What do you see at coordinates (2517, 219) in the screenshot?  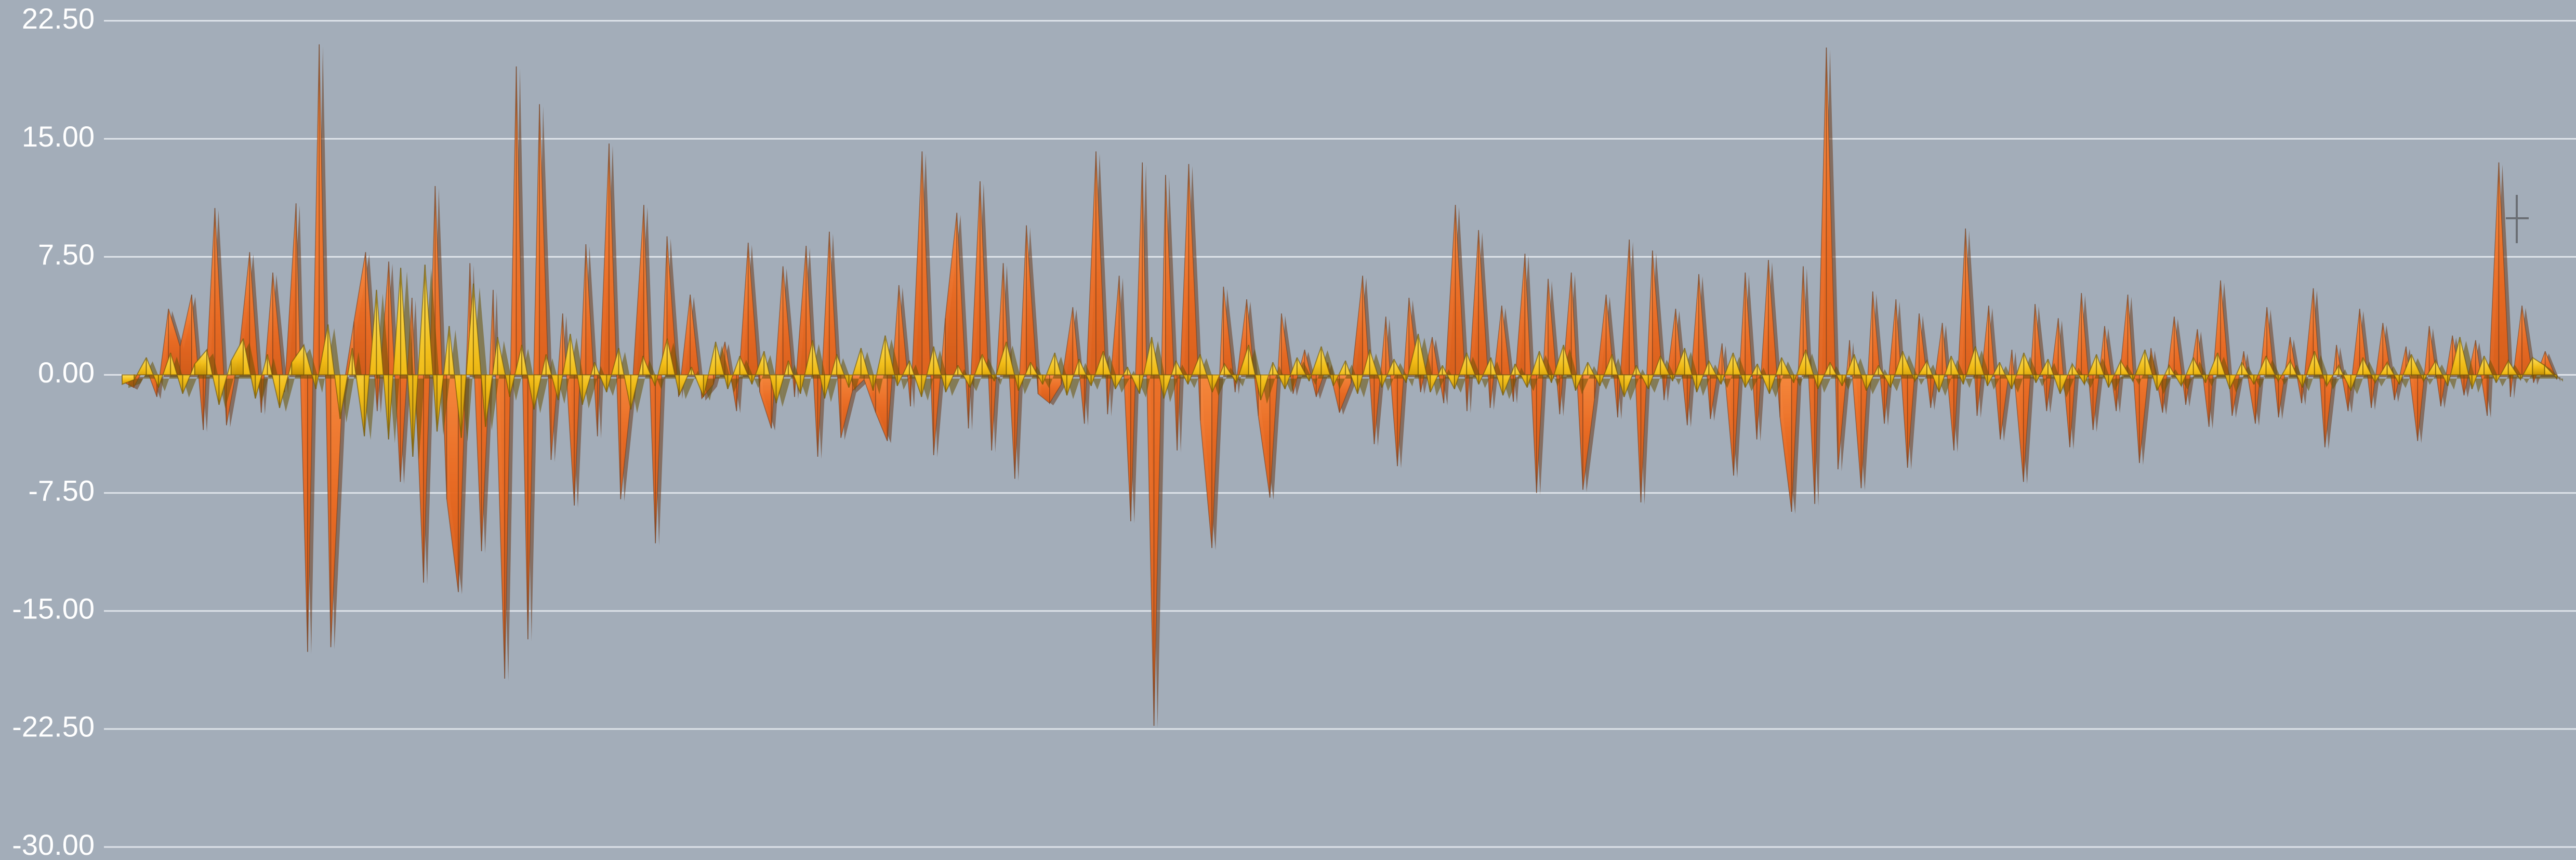 I see `crosshair-marker` at bounding box center [2517, 219].